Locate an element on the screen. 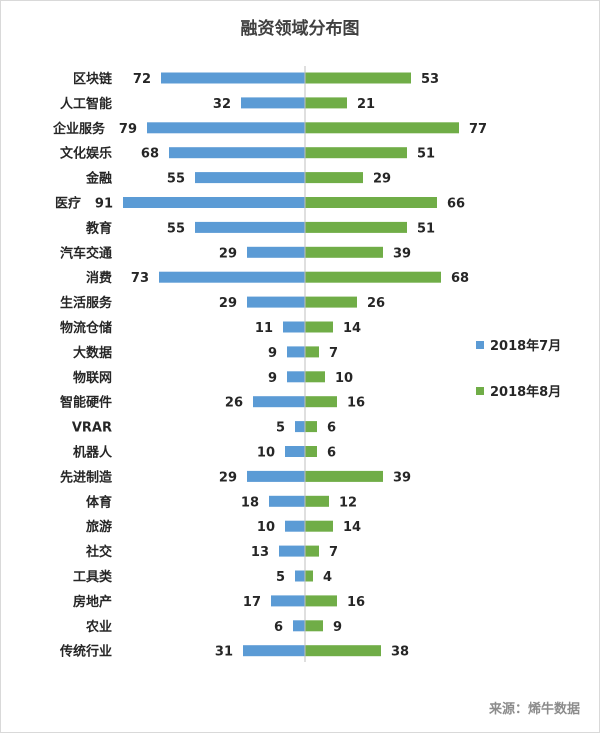 This screenshot has height=733, width=600. value-label-aug-2: 77 is located at coordinates (478, 129).